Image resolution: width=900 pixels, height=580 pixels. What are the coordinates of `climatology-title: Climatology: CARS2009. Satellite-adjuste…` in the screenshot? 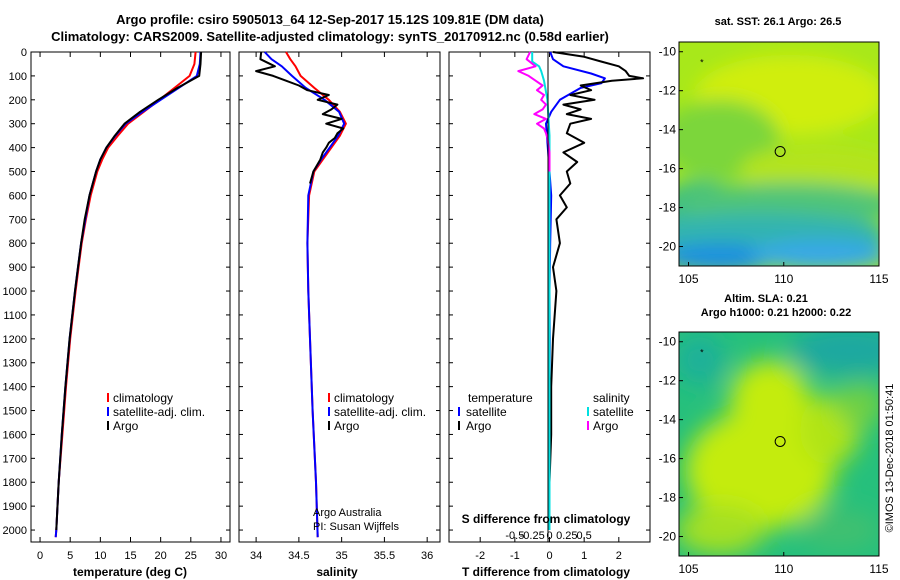 It's located at (330, 36).